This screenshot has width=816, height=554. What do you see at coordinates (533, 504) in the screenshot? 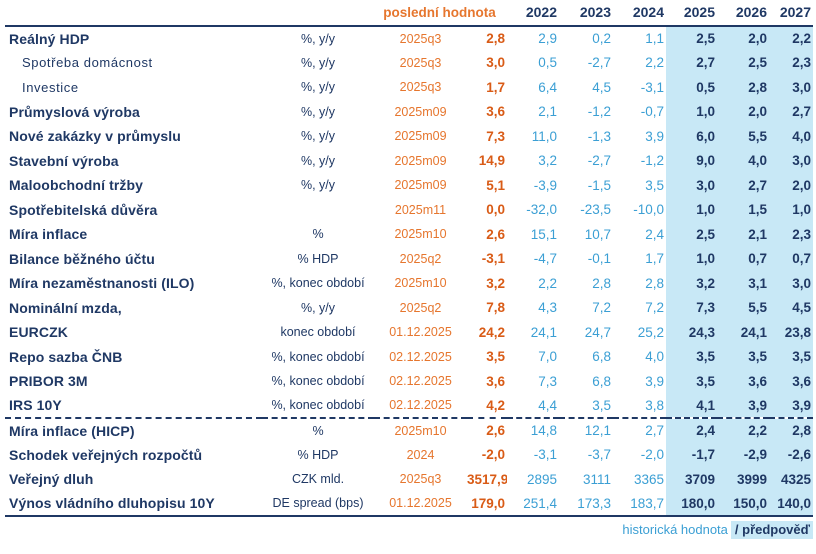
I see `value-2022: 251,4` at bounding box center [533, 504].